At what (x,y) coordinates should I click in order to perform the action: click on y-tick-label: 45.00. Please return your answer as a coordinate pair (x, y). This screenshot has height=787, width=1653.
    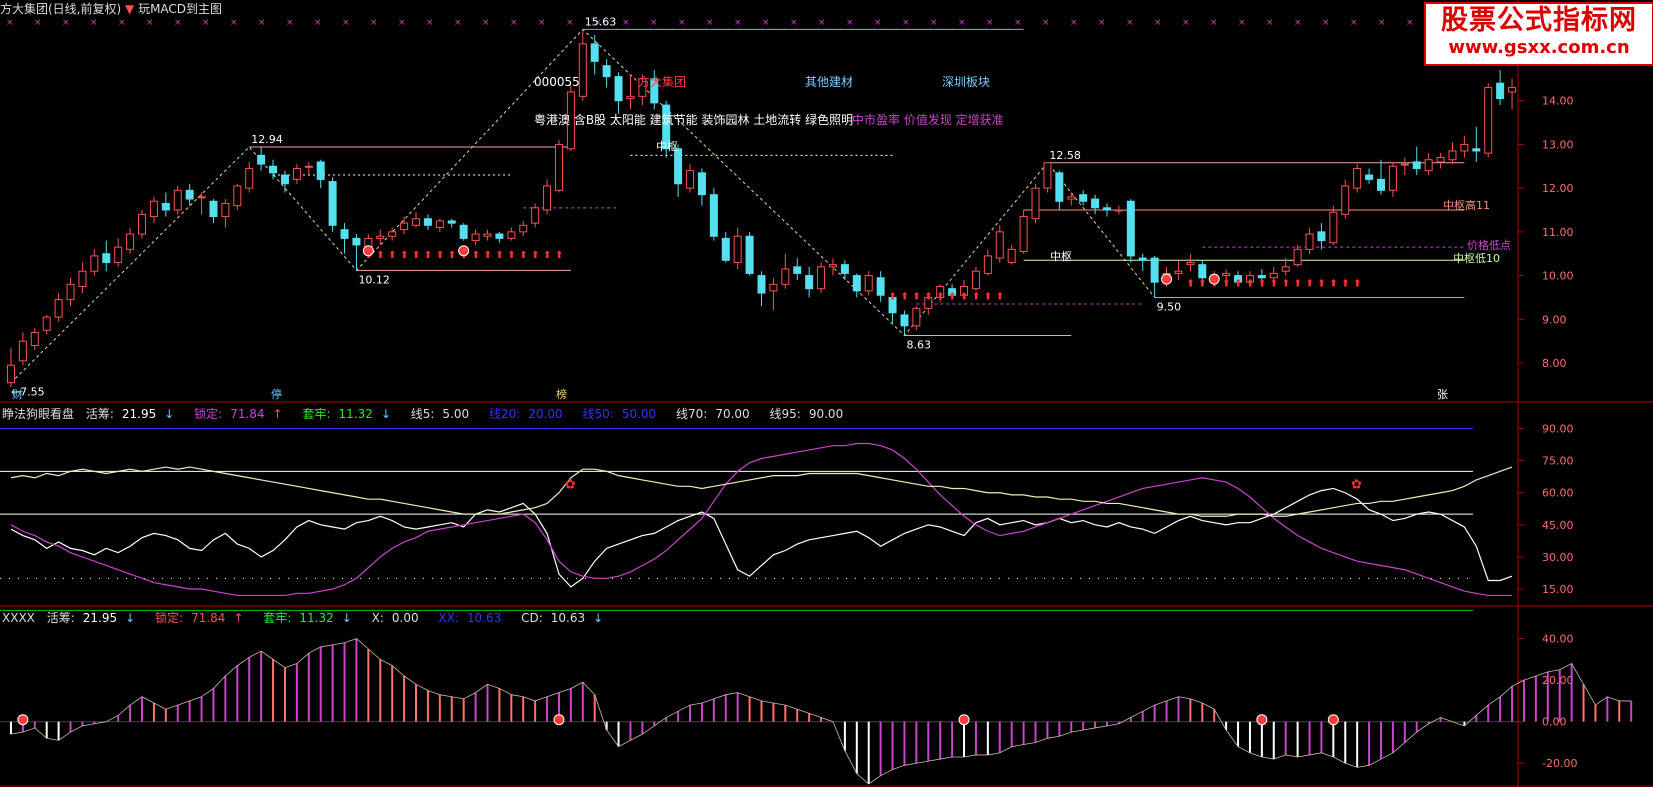
    Looking at the image, I should click on (1558, 525).